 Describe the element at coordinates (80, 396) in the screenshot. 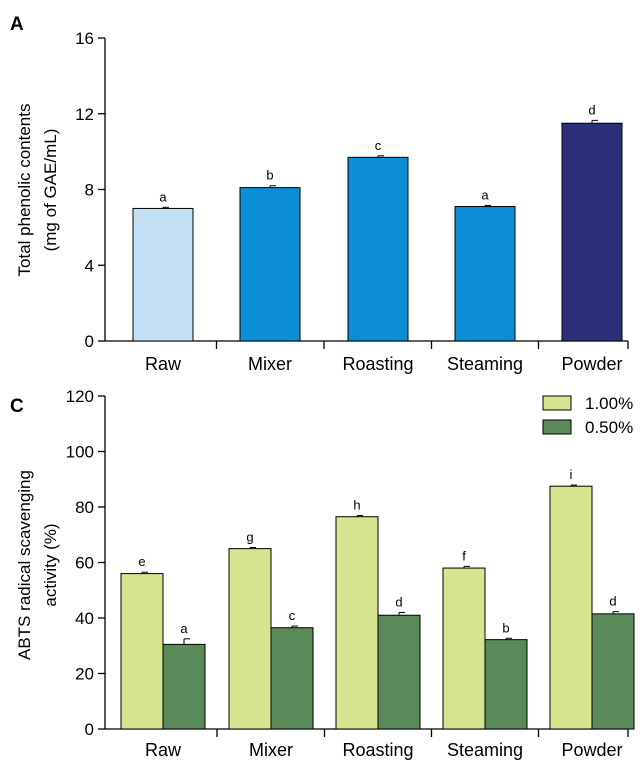

I see `y-tick-label: 120` at that location.